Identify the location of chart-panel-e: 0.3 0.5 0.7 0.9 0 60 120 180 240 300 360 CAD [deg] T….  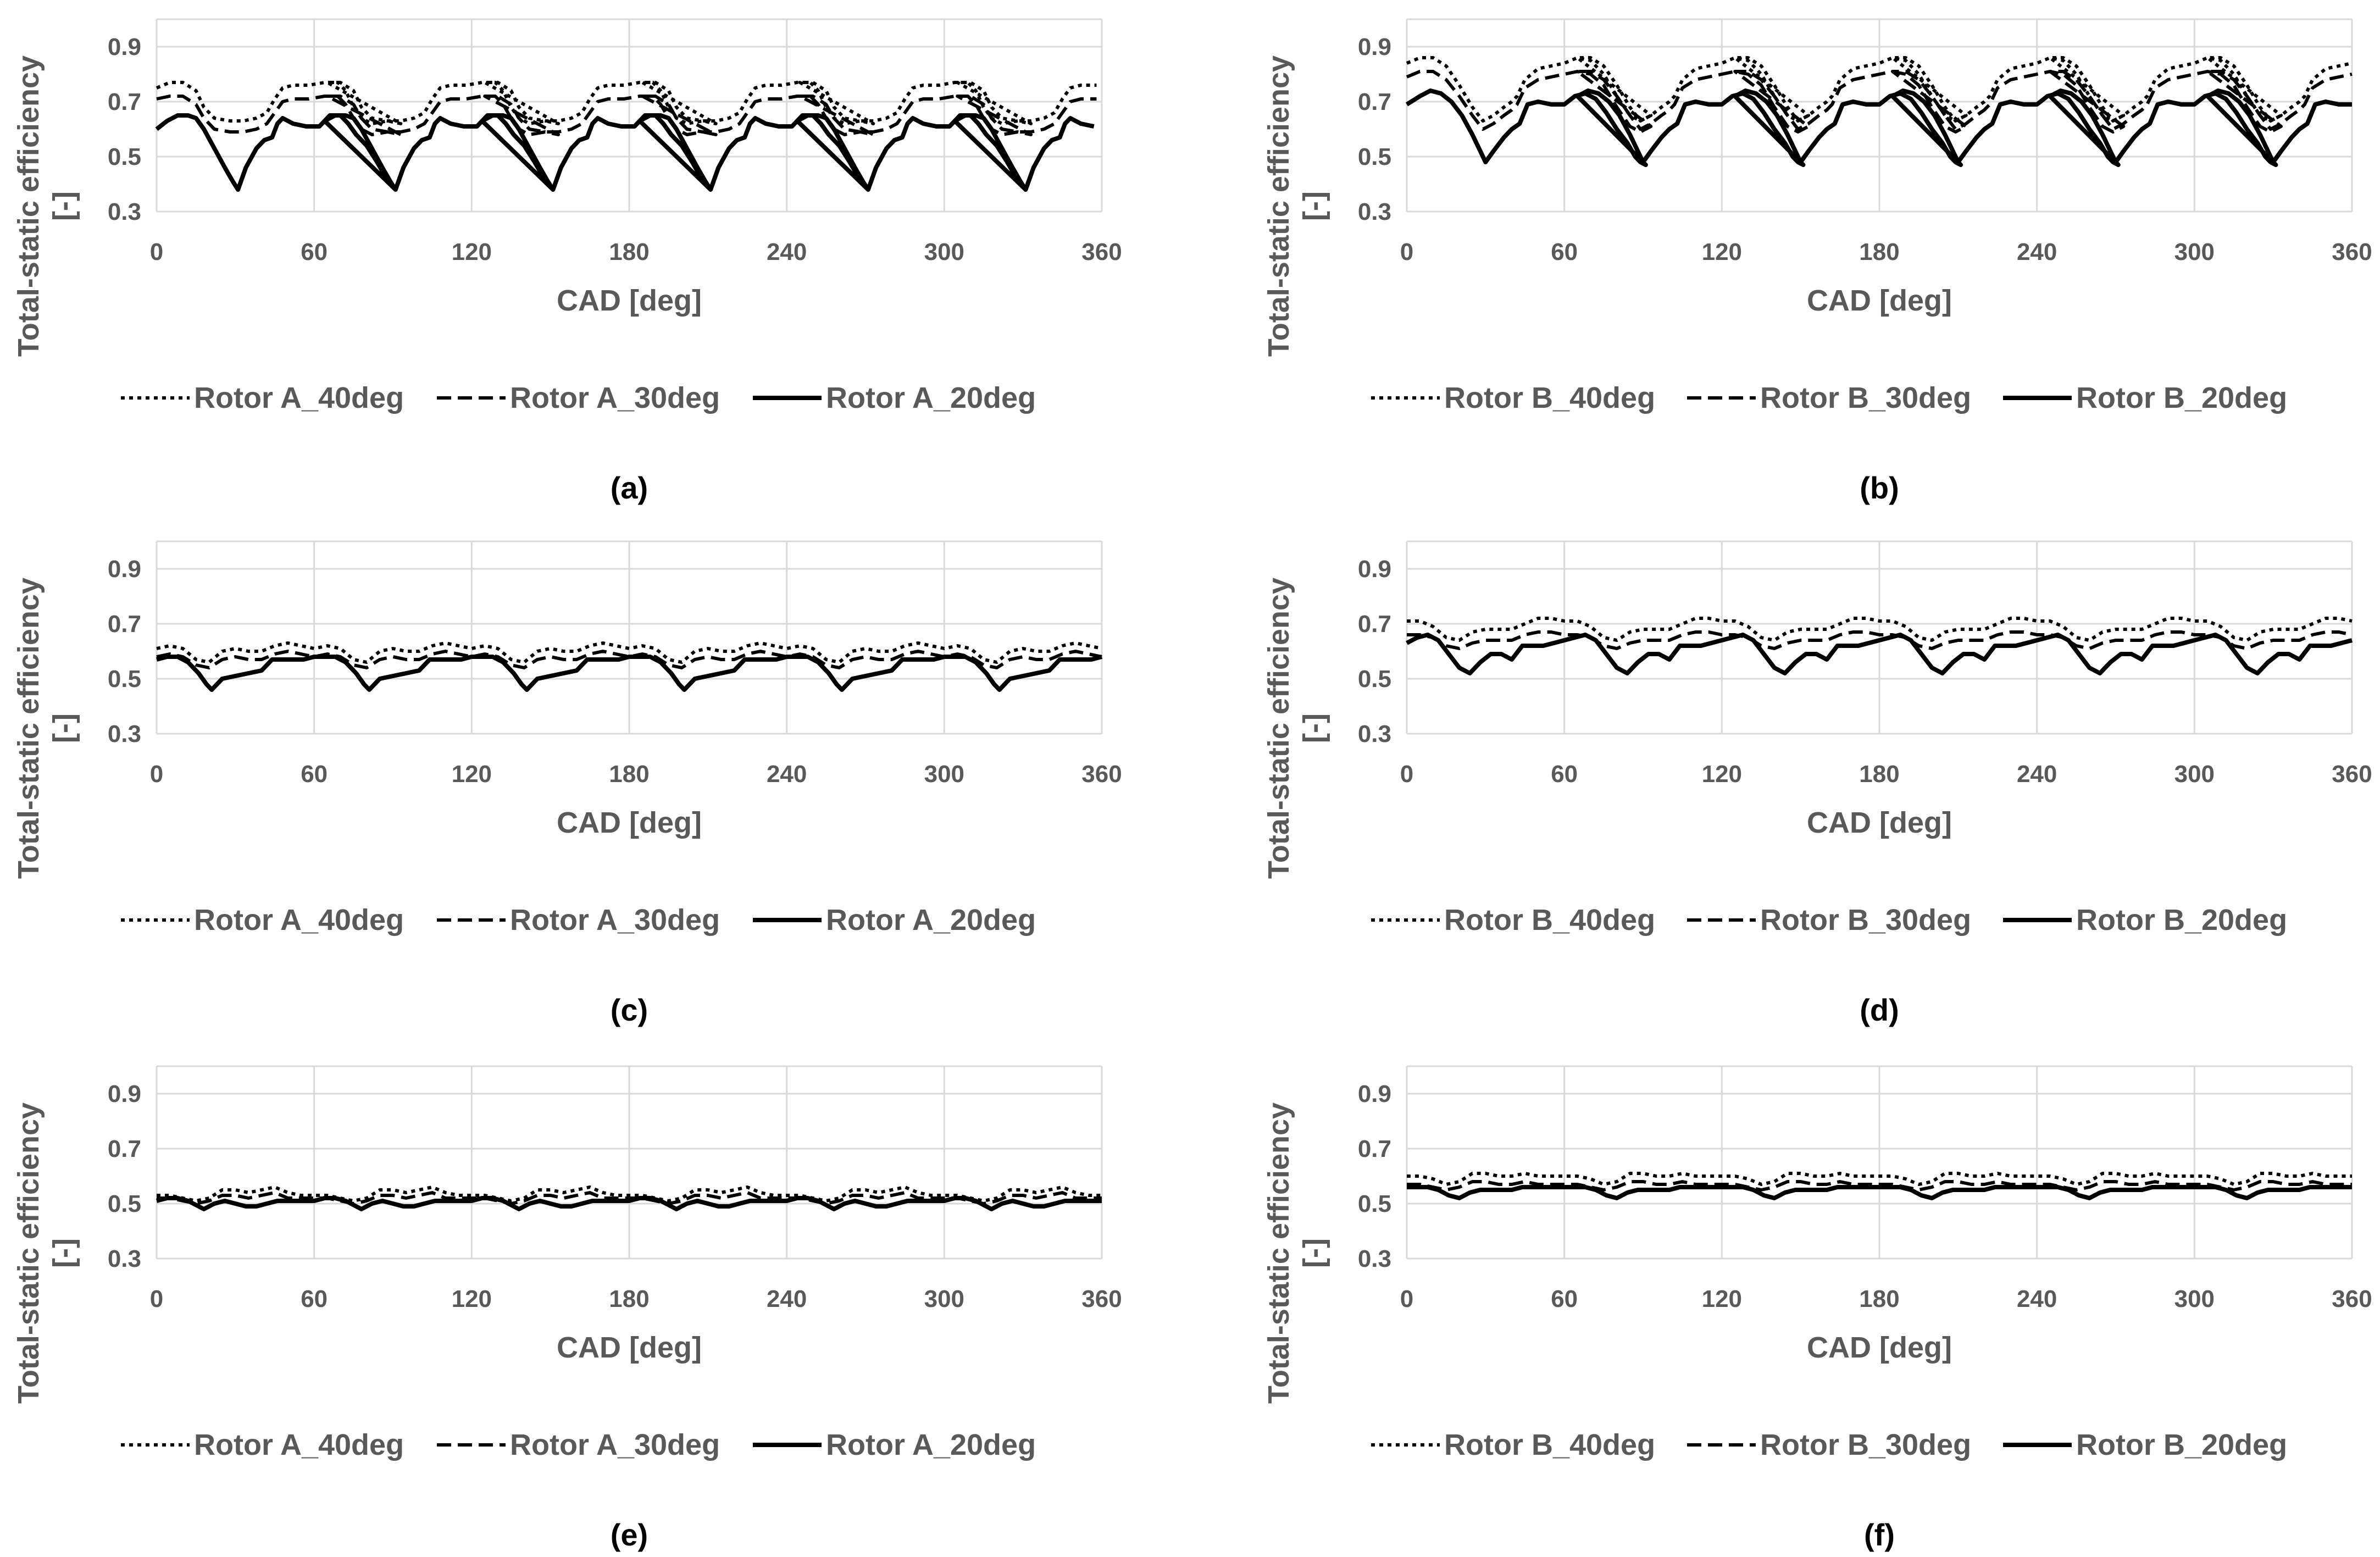
(567, 1308).